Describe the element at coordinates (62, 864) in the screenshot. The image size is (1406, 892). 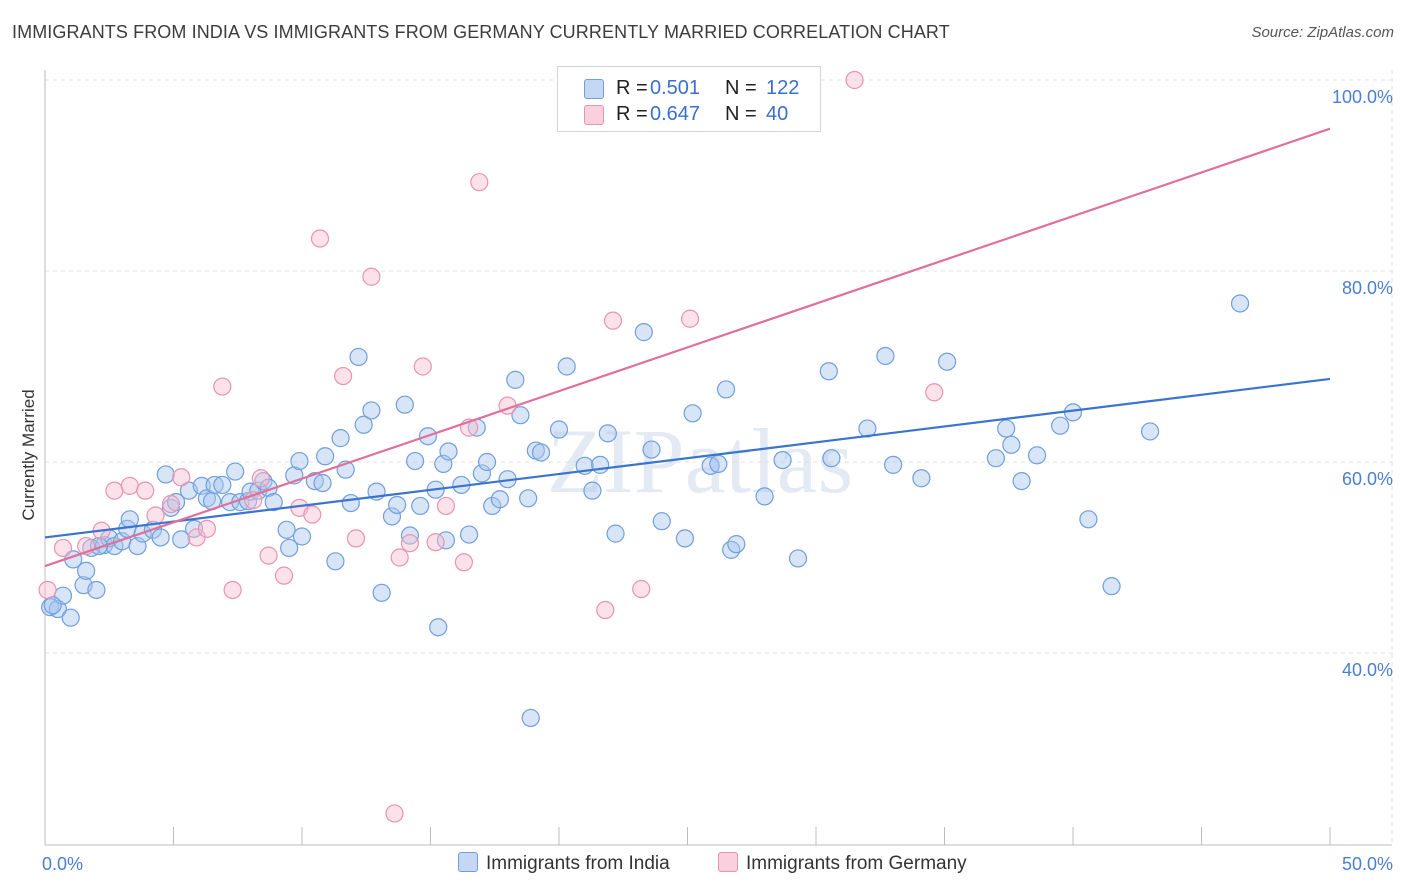
I see `x-tick-label: 0.0%` at that location.